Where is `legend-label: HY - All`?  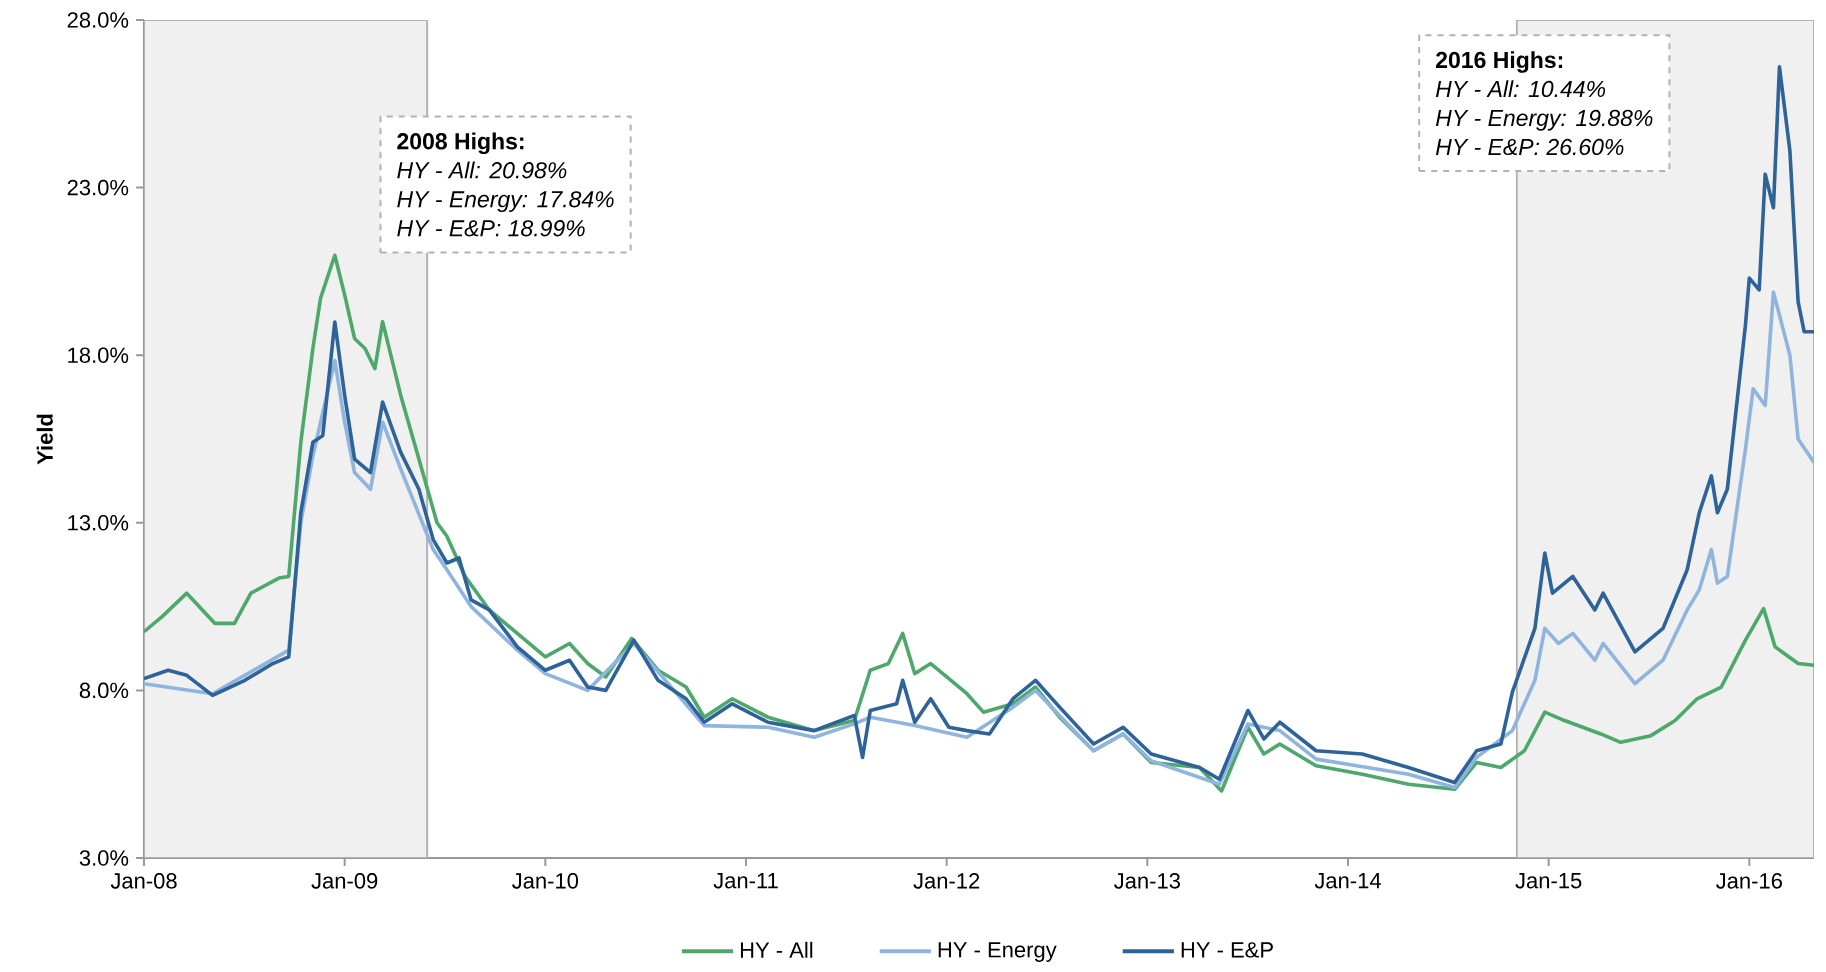 legend-label: HY - All is located at coordinates (776, 949).